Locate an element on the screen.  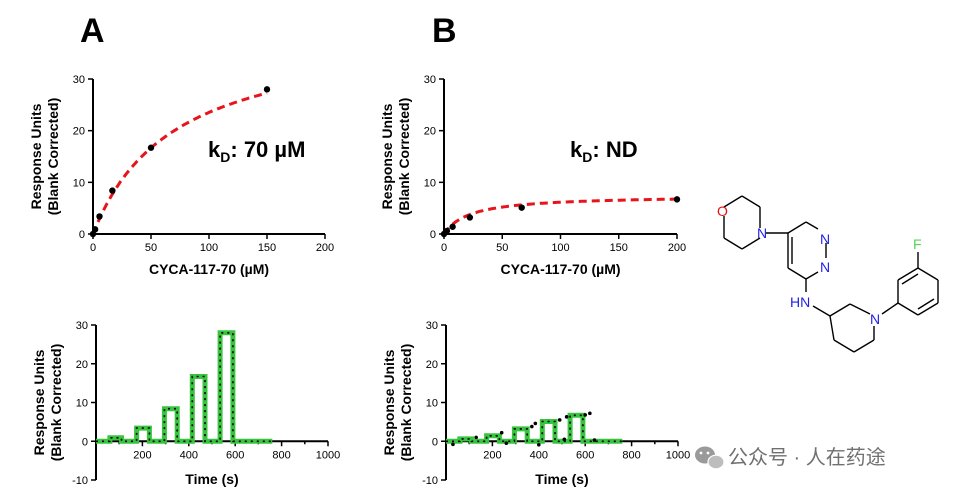
watermark-text: 公众号 · 人在药途 is located at coordinates (807, 457).